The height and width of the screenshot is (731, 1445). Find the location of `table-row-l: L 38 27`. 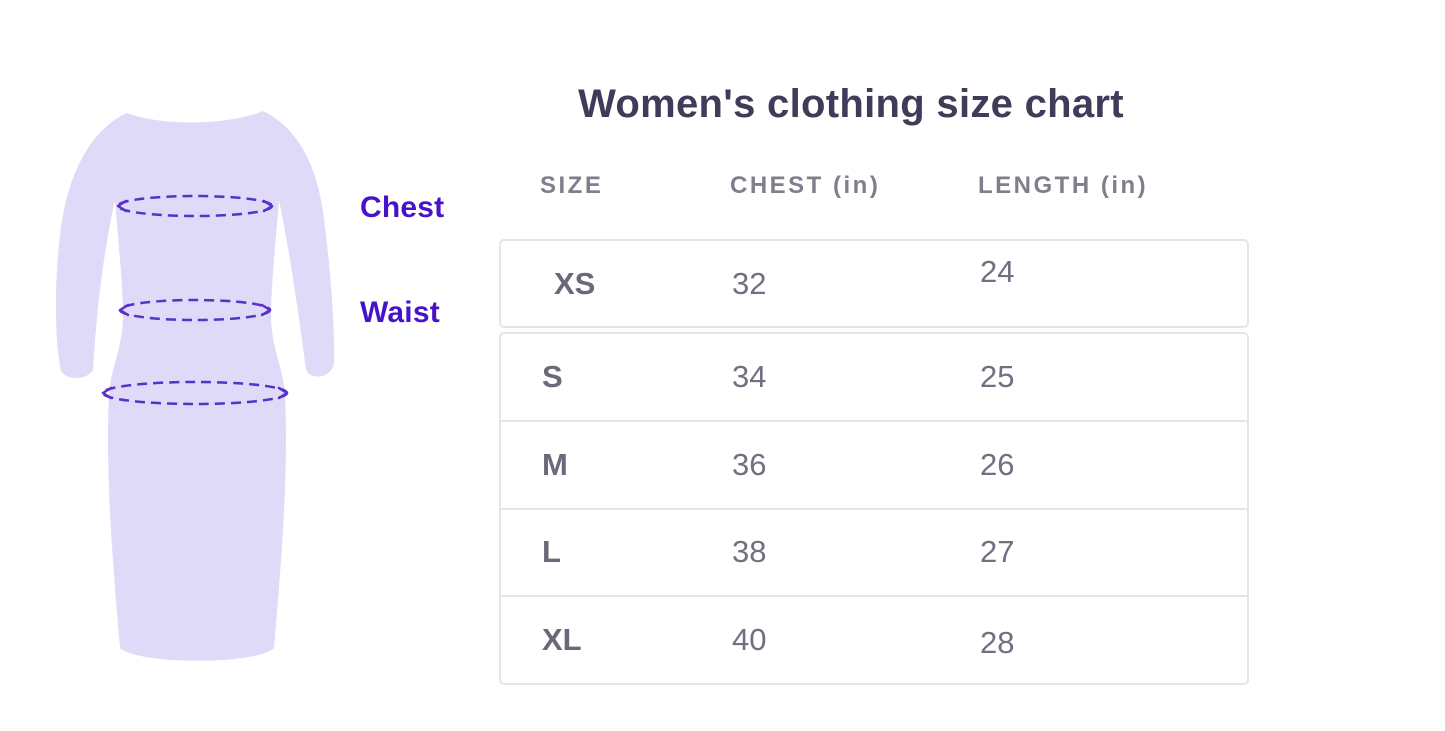

table-row-l: L 38 27 is located at coordinates (874, 551).